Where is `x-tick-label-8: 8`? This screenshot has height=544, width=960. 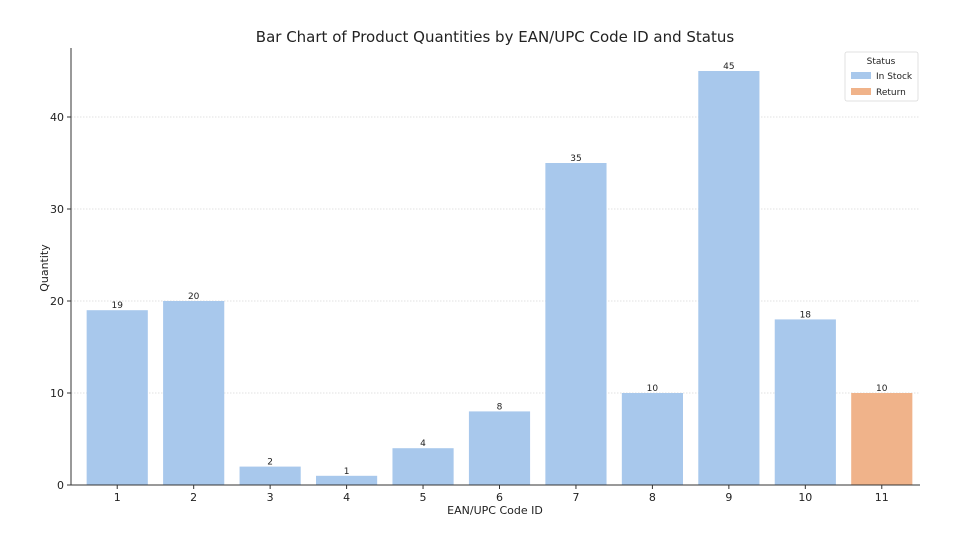 x-tick-label-8: 8 is located at coordinates (652, 497).